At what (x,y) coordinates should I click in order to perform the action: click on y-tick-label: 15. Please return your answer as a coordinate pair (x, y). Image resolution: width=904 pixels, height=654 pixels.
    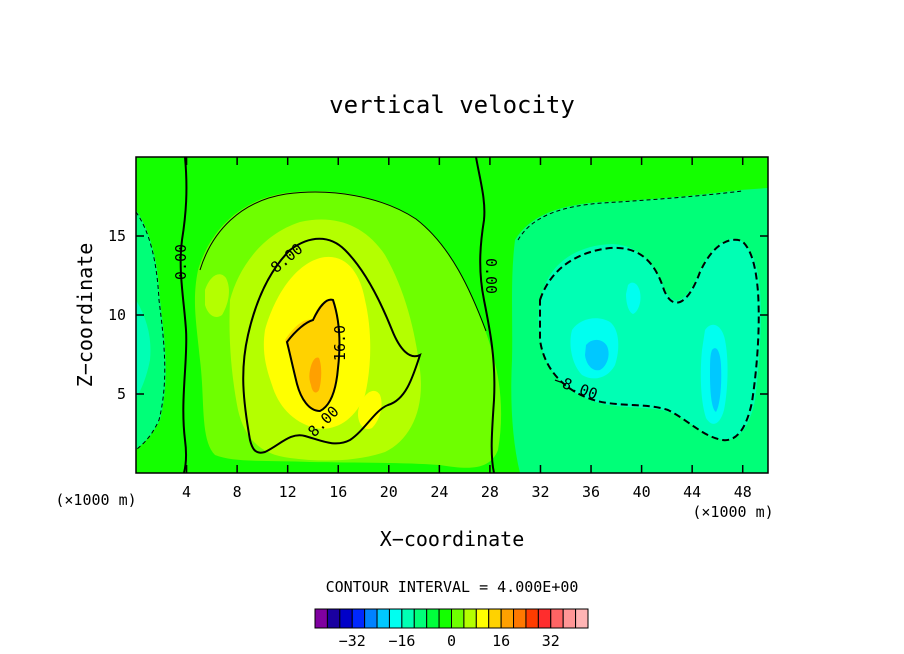
    Looking at the image, I should click on (117, 236).